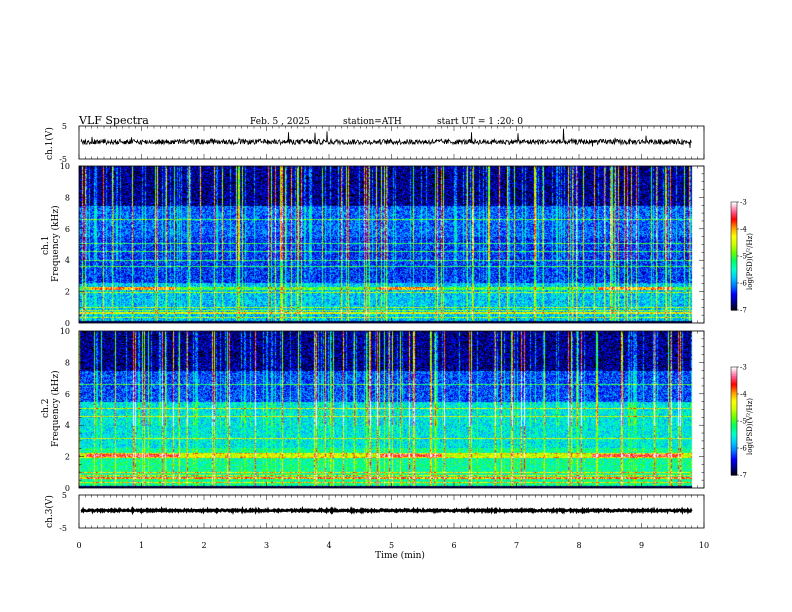  What do you see at coordinates (266, 545) in the screenshot?
I see `xtick-label: 3` at bounding box center [266, 545].